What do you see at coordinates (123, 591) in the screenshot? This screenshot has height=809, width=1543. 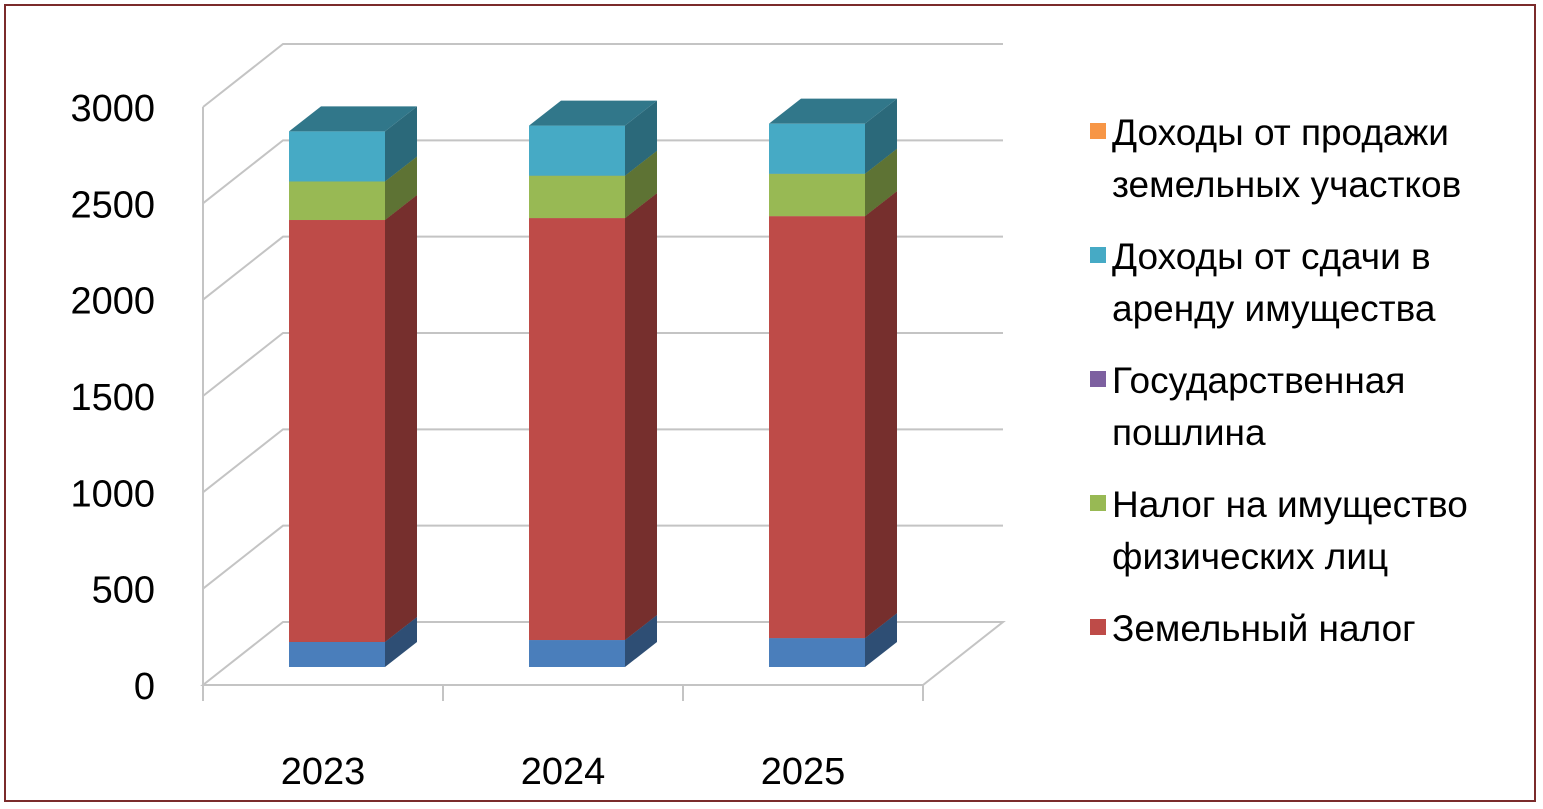 I see `y-tick-label: 500` at bounding box center [123, 591].